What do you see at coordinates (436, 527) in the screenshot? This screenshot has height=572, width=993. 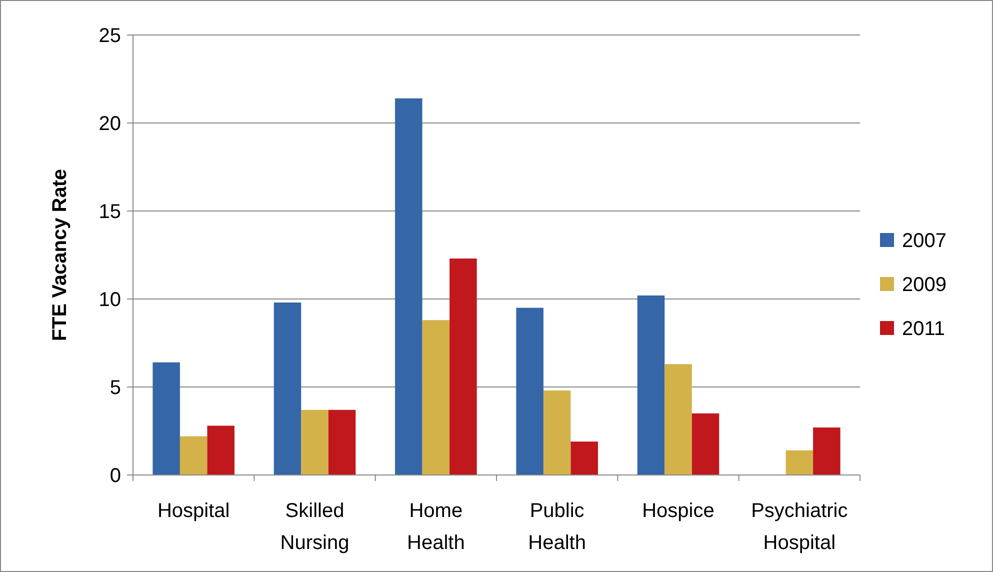 I see `x-tick-label: Home Health` at bounding box center [436, 527].